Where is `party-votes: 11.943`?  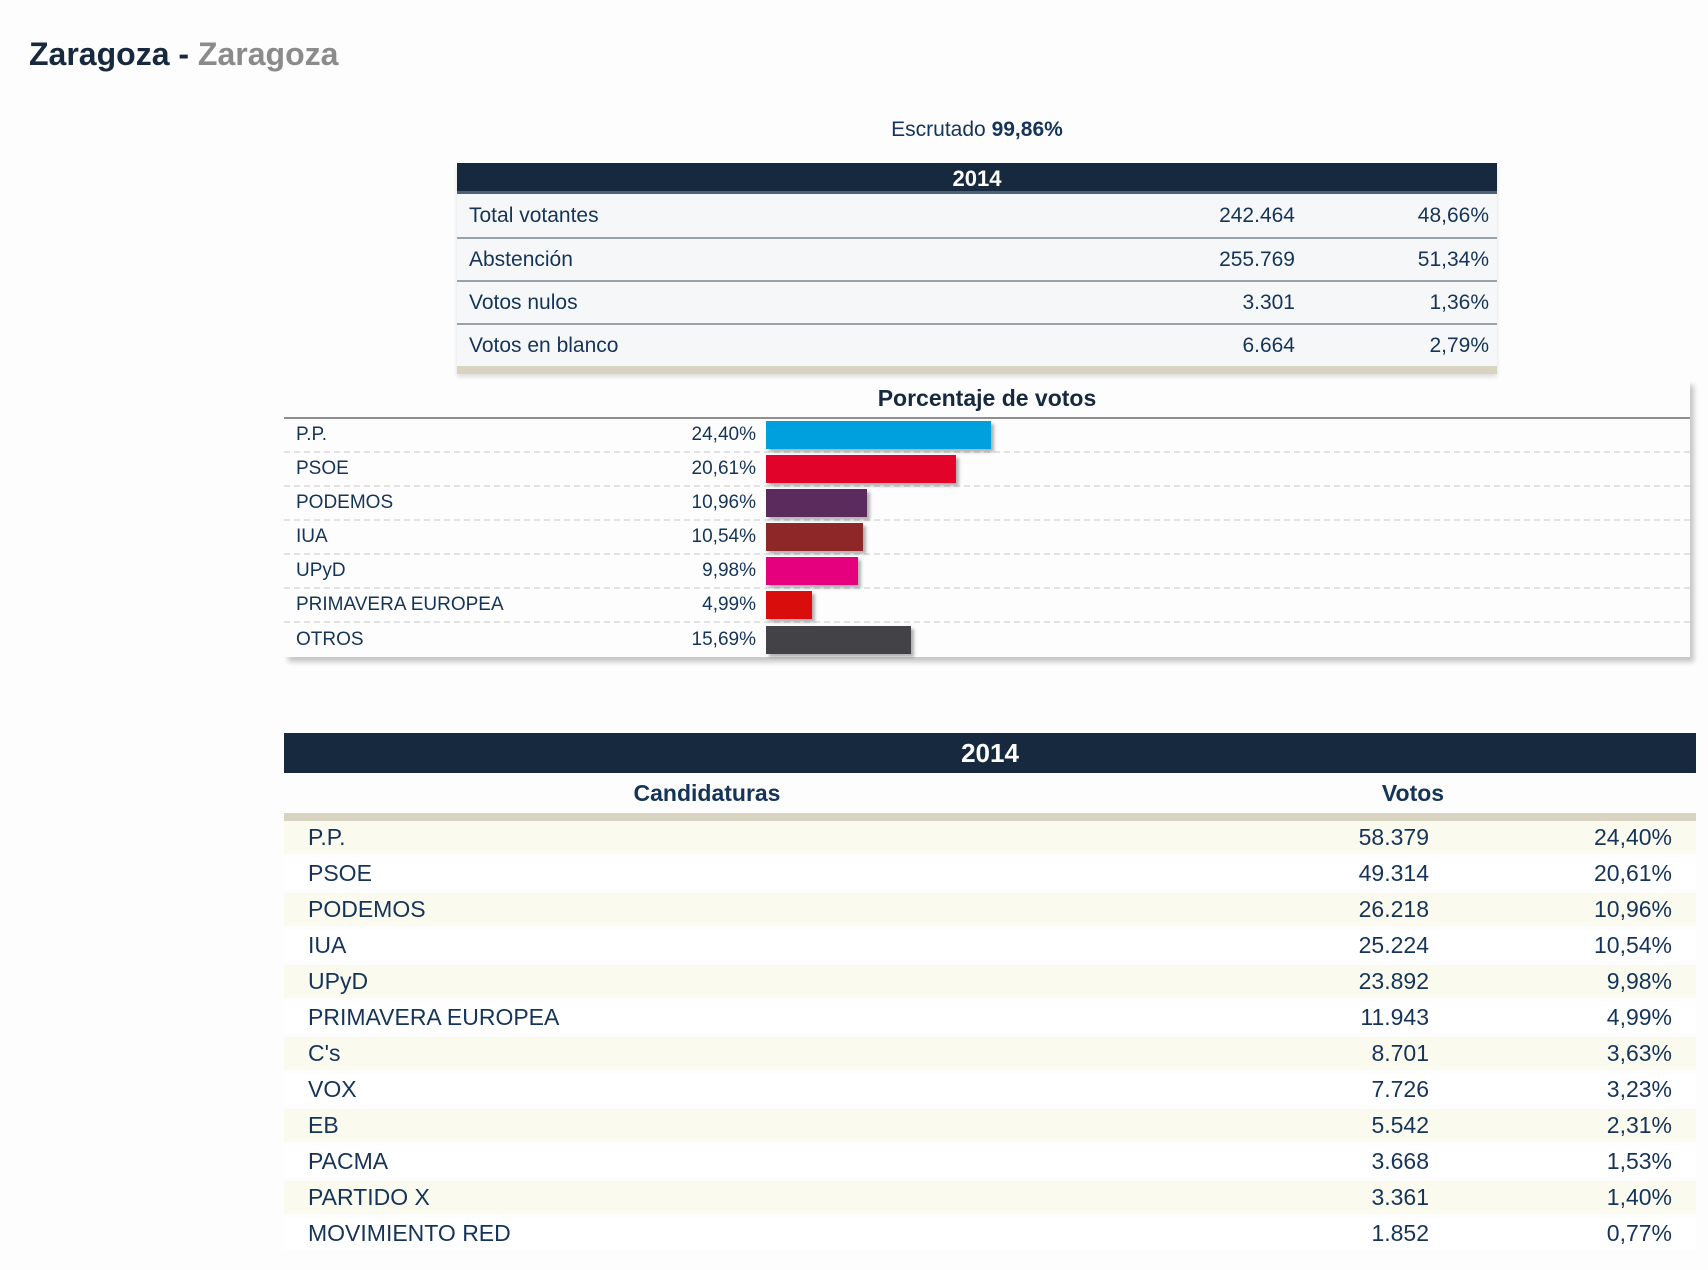 party-votes: 11.943 is located at coordinates (1394, 1017).